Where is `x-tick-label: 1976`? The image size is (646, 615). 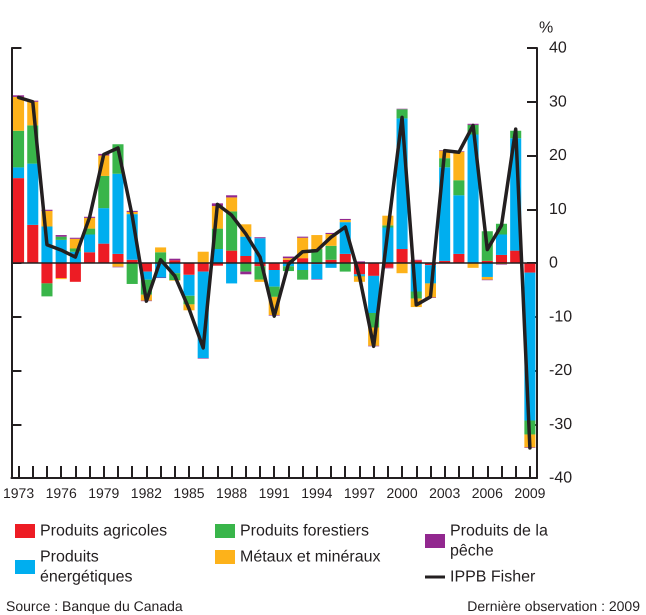
x-tick-label: 1976 is located at coordinates (61, 493).